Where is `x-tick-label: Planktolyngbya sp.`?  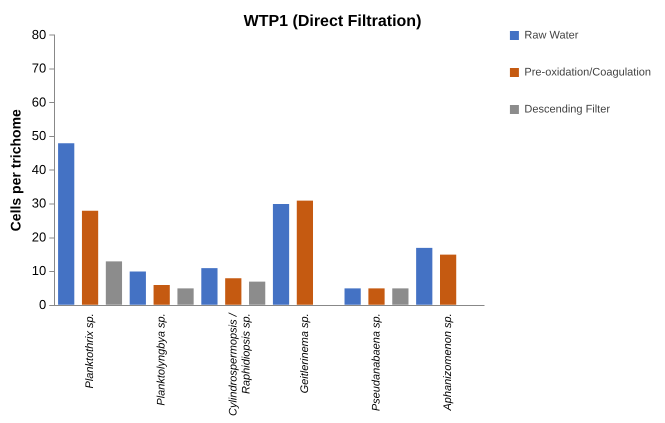 x-tick-label: Planktolyngbya sp. is located at coordinates (162, 359).